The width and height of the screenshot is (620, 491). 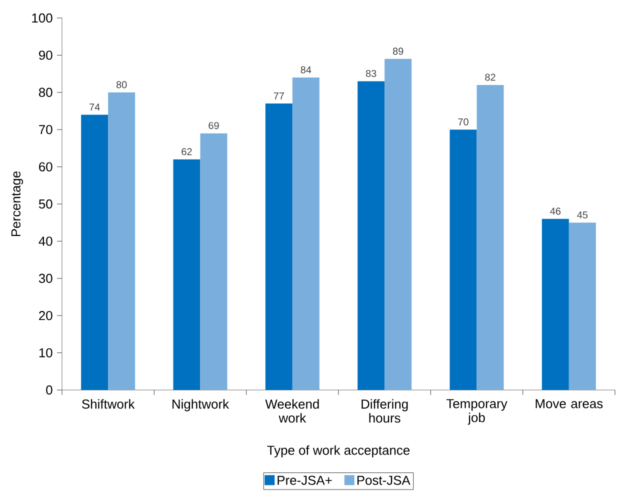 What do you see at coordinates (398, 51) in the screenshot?
I see `data-label: 89` at bounding box center [398, 51].